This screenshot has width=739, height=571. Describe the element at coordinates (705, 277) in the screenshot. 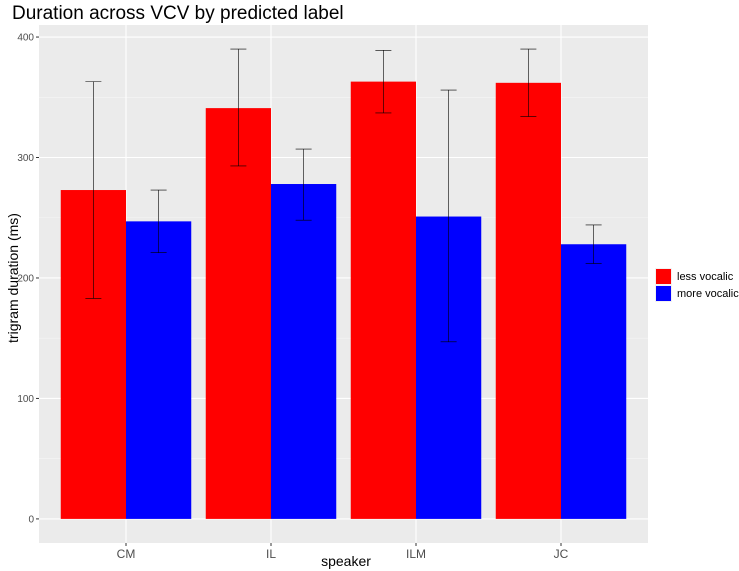

I see `legend-label: less vocalic` at that location.